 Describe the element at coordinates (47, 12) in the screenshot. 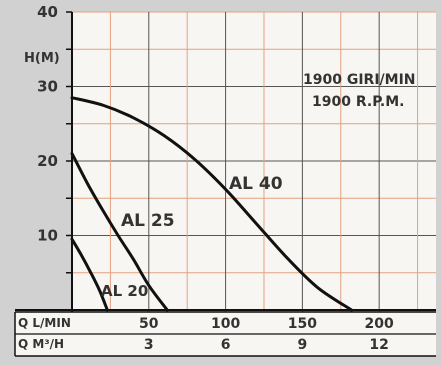

I see `y-tick-label: 40` at that location.